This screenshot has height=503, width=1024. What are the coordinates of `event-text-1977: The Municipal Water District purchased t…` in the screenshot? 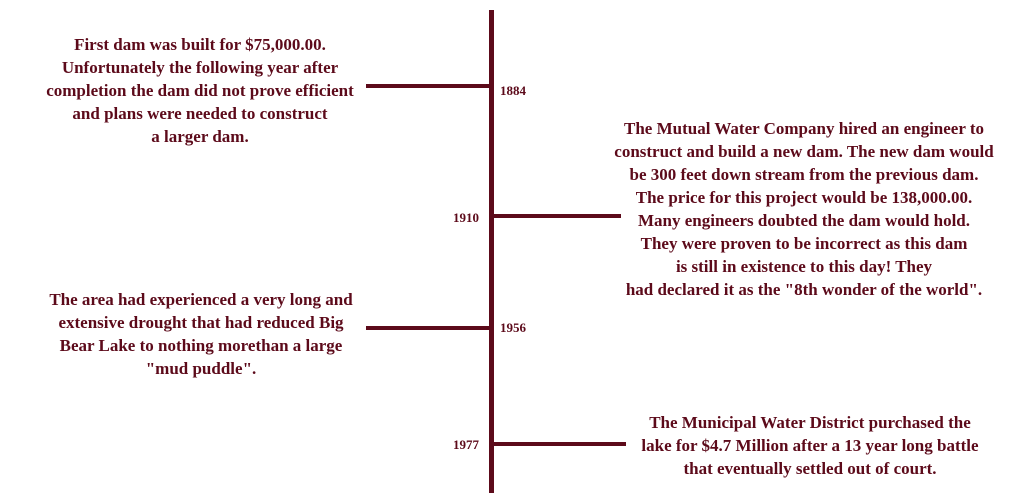 It's located at (810, 445).